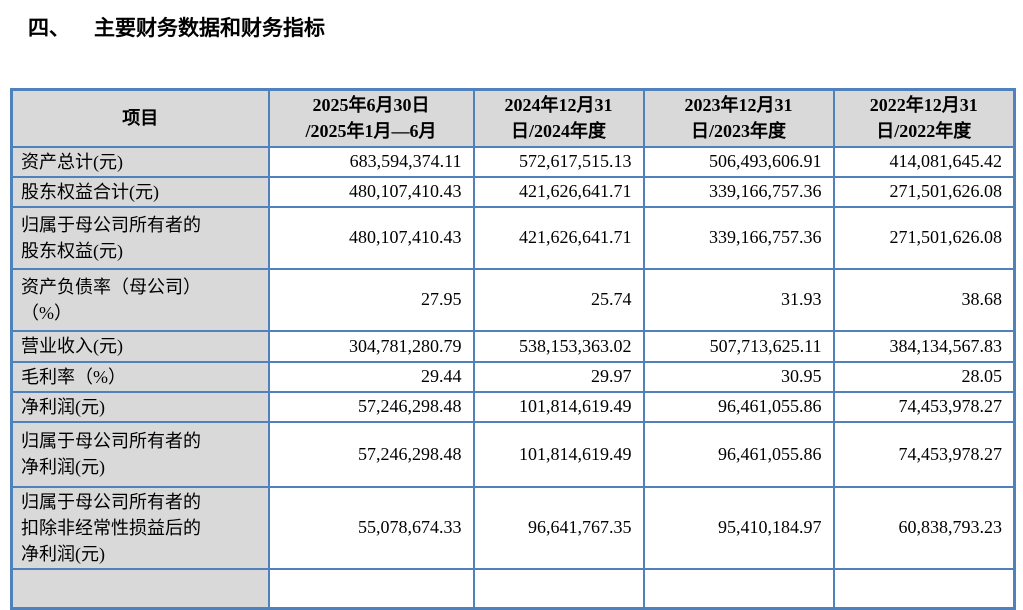  Describe the element at coordinates (140, 118) in the screenshot. I see `column-header-item: 项目` at that location.